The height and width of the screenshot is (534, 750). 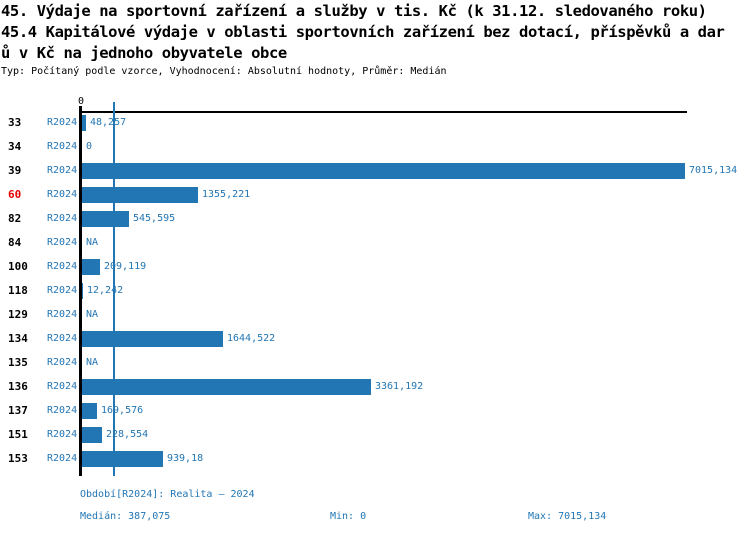 I want to click on chart-row: 137 R2024 169,576, so click(x=375, y=411).